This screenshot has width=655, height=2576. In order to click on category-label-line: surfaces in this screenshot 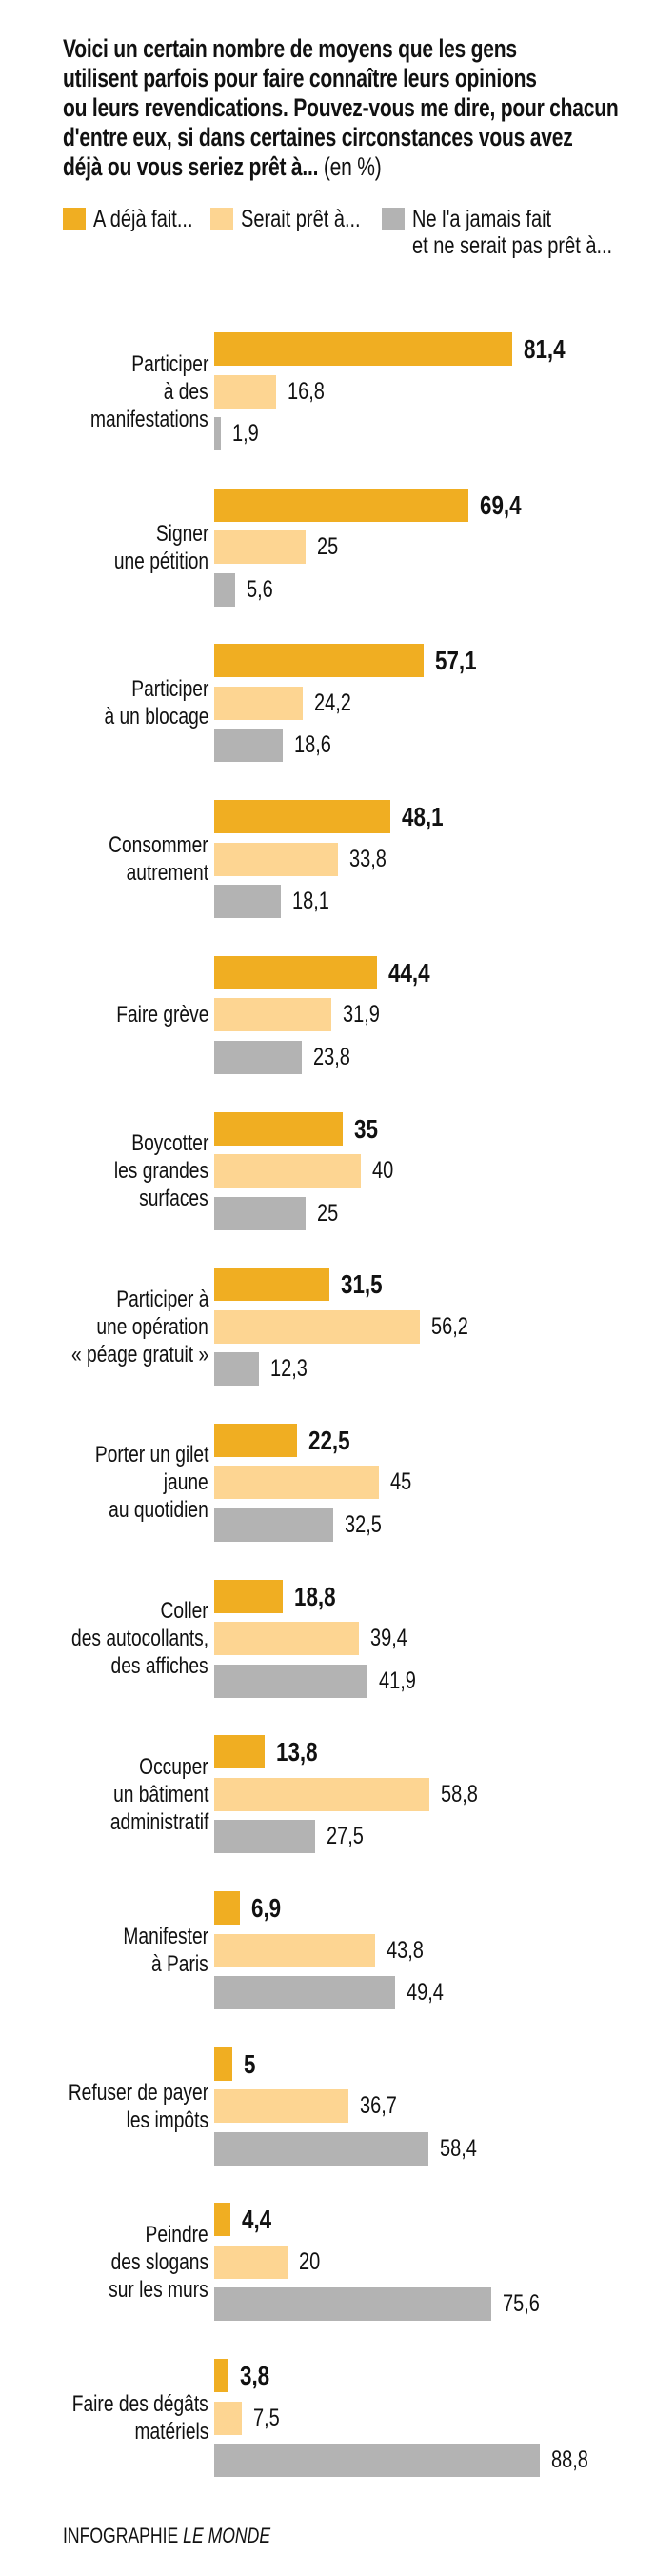, I will do `click(149, 1198)`.